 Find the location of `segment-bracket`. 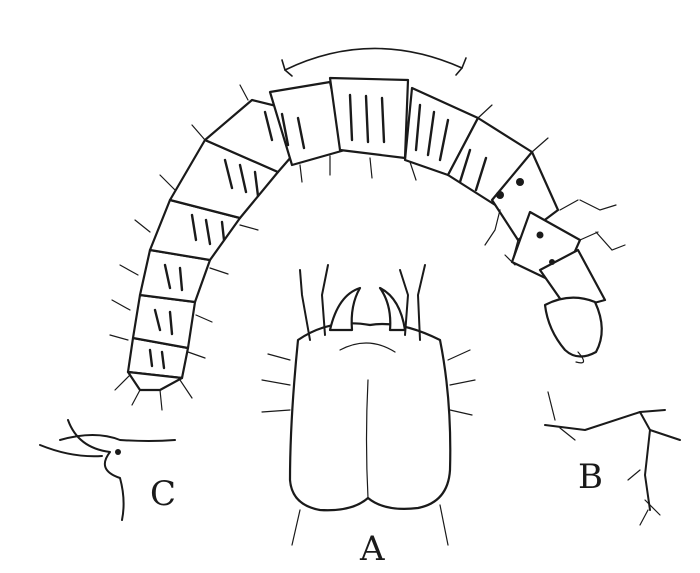

segment-bracket is located at coordinates (374, 62).